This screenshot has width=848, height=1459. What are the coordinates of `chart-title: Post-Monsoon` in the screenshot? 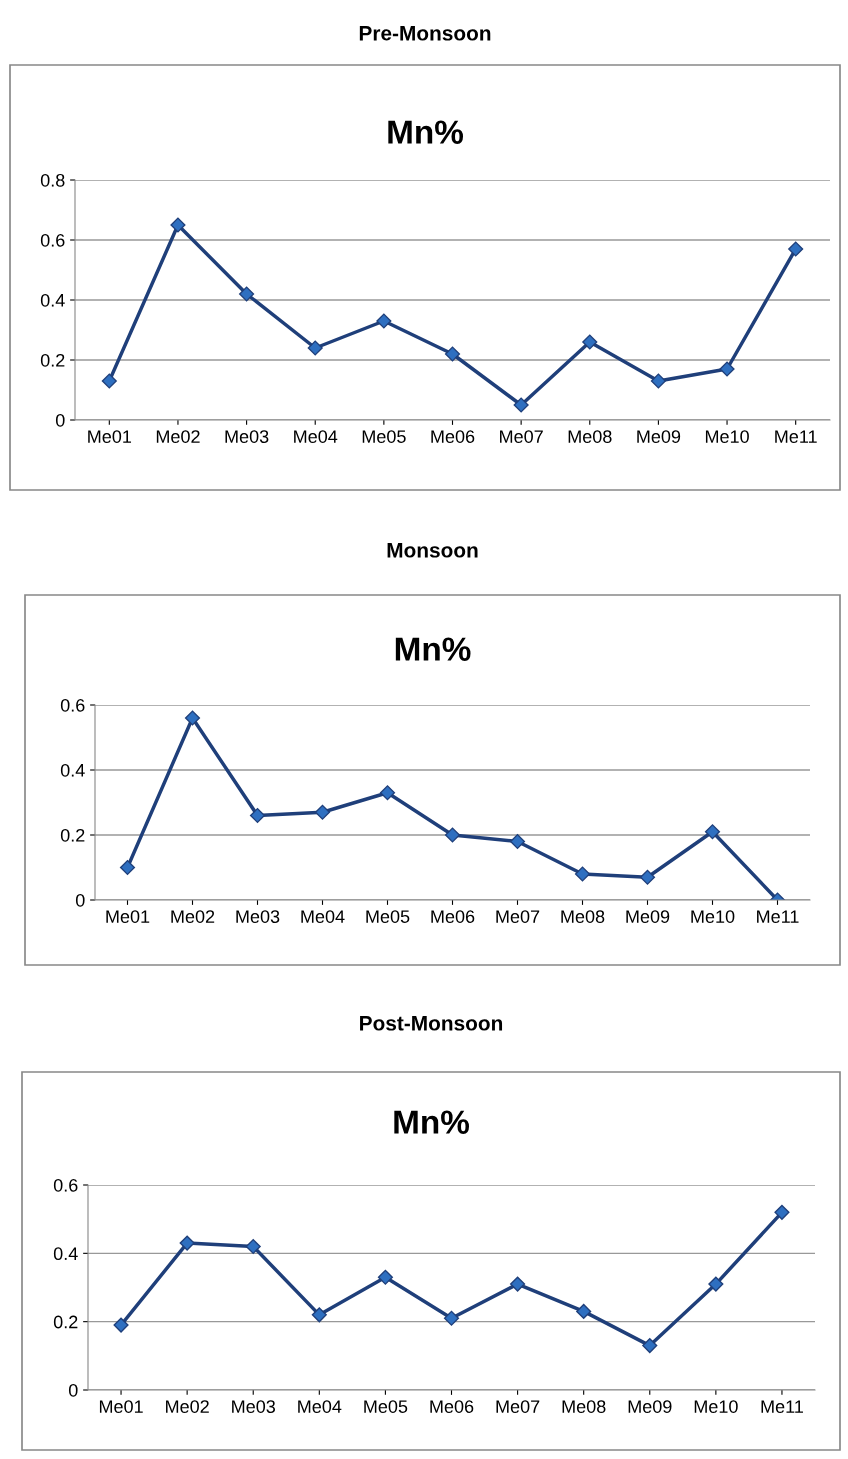 It's located at (431, 1023).